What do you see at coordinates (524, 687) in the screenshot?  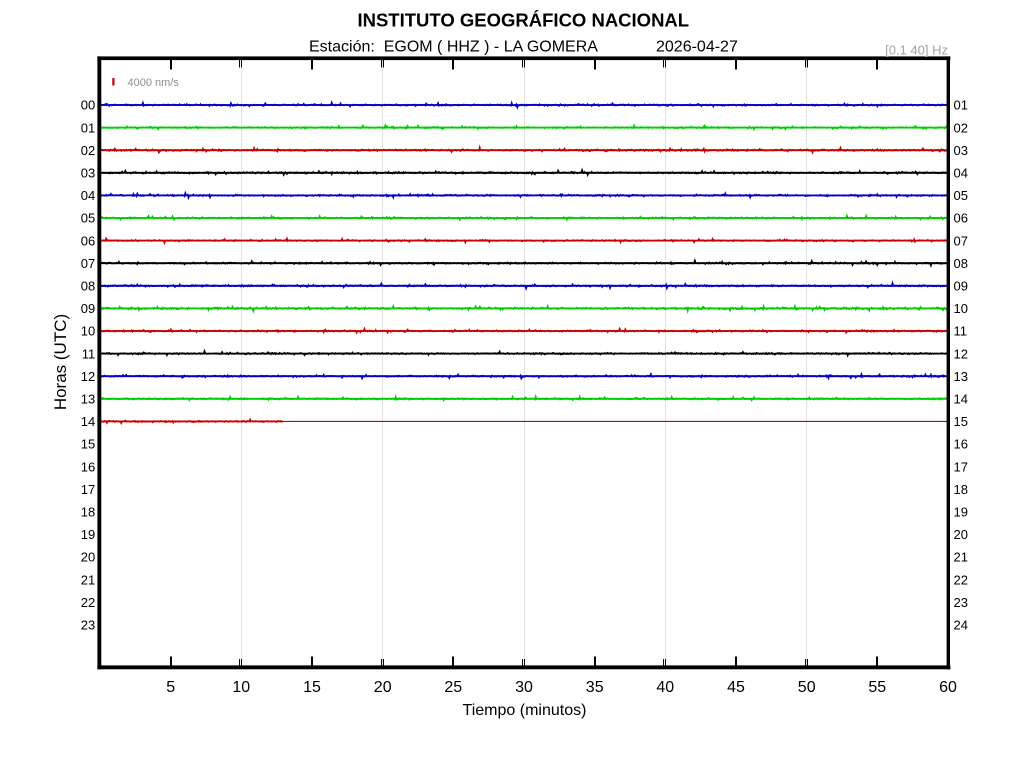 I see `svg-text: 30` at bounding box center [524, 687].